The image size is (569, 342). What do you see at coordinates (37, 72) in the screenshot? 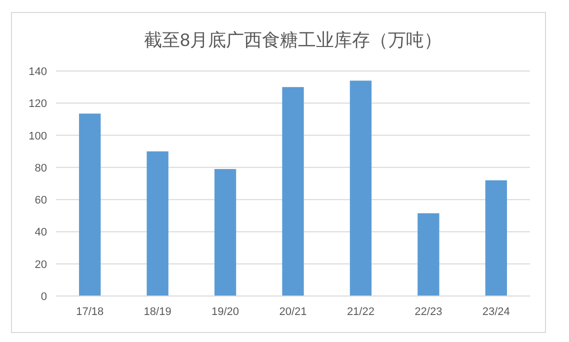
I see `y-tick-label: 140` at bounding box center [37, 72].